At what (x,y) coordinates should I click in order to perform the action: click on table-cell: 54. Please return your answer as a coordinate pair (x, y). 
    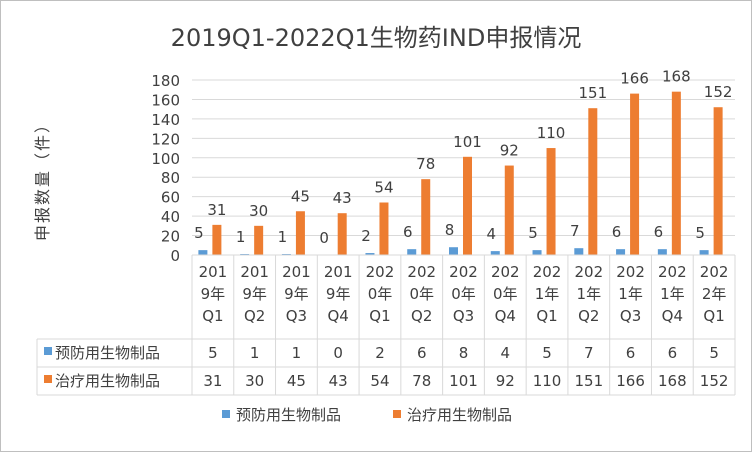
    Looking at the image, I should click on (379, 381).